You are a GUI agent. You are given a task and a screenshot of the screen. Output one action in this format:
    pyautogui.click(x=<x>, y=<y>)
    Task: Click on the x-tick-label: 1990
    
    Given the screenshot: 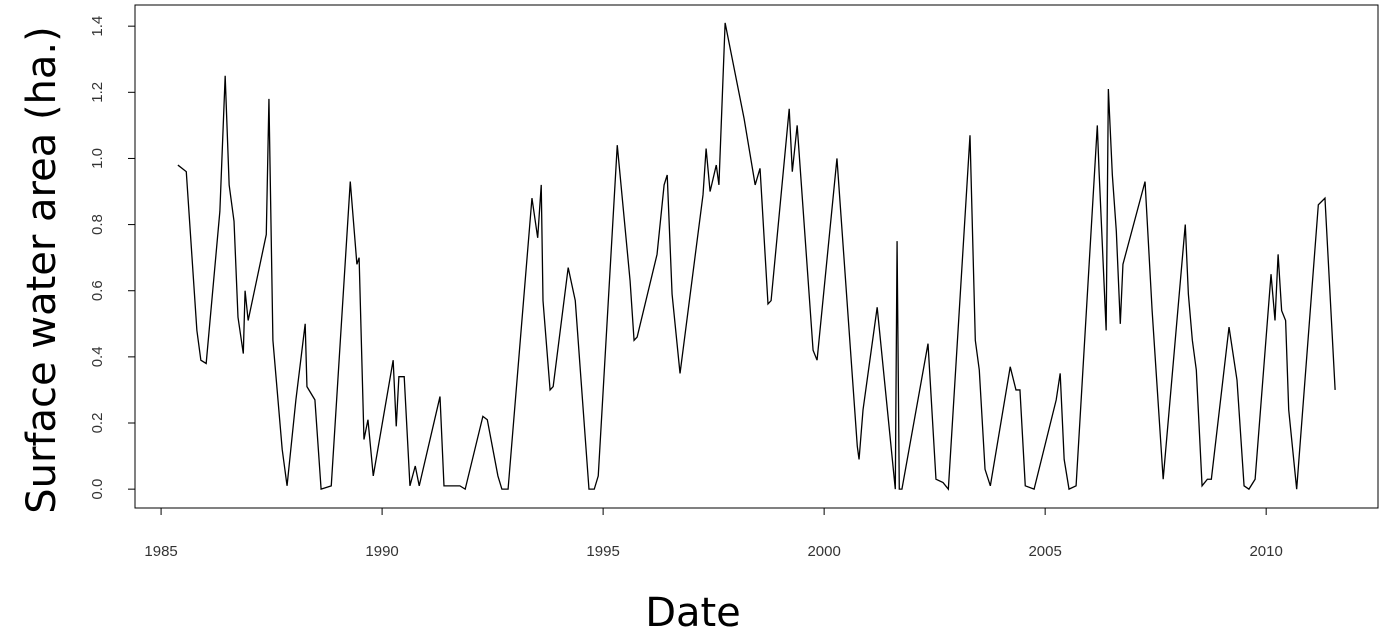 What is the action you would take?
    pyautogui.click(x=381, y=551)
    